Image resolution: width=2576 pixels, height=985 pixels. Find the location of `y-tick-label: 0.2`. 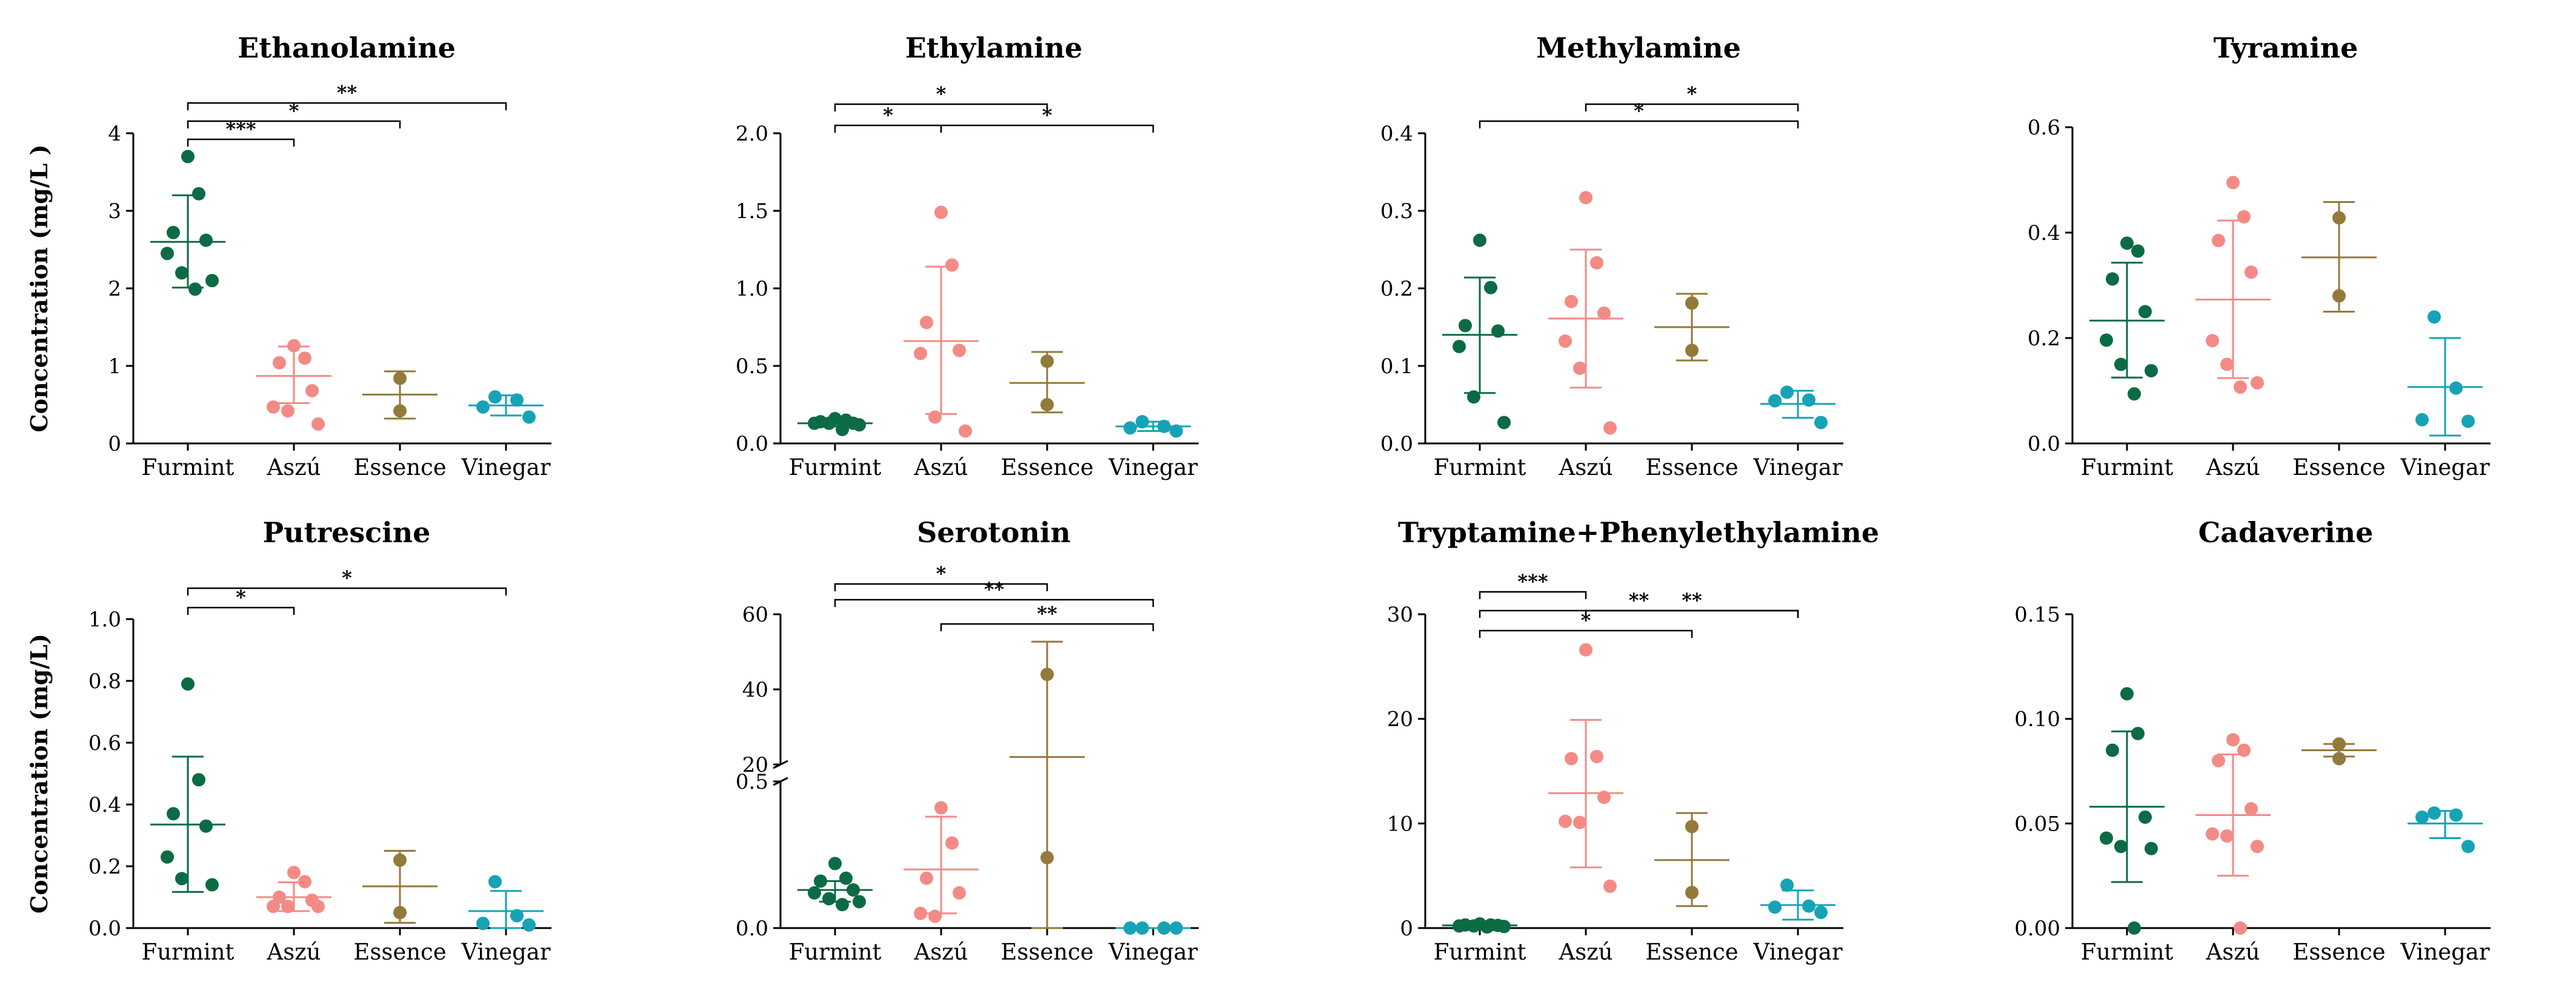

y-tick-label: 0.2 is located at coordinates (1396, 289).